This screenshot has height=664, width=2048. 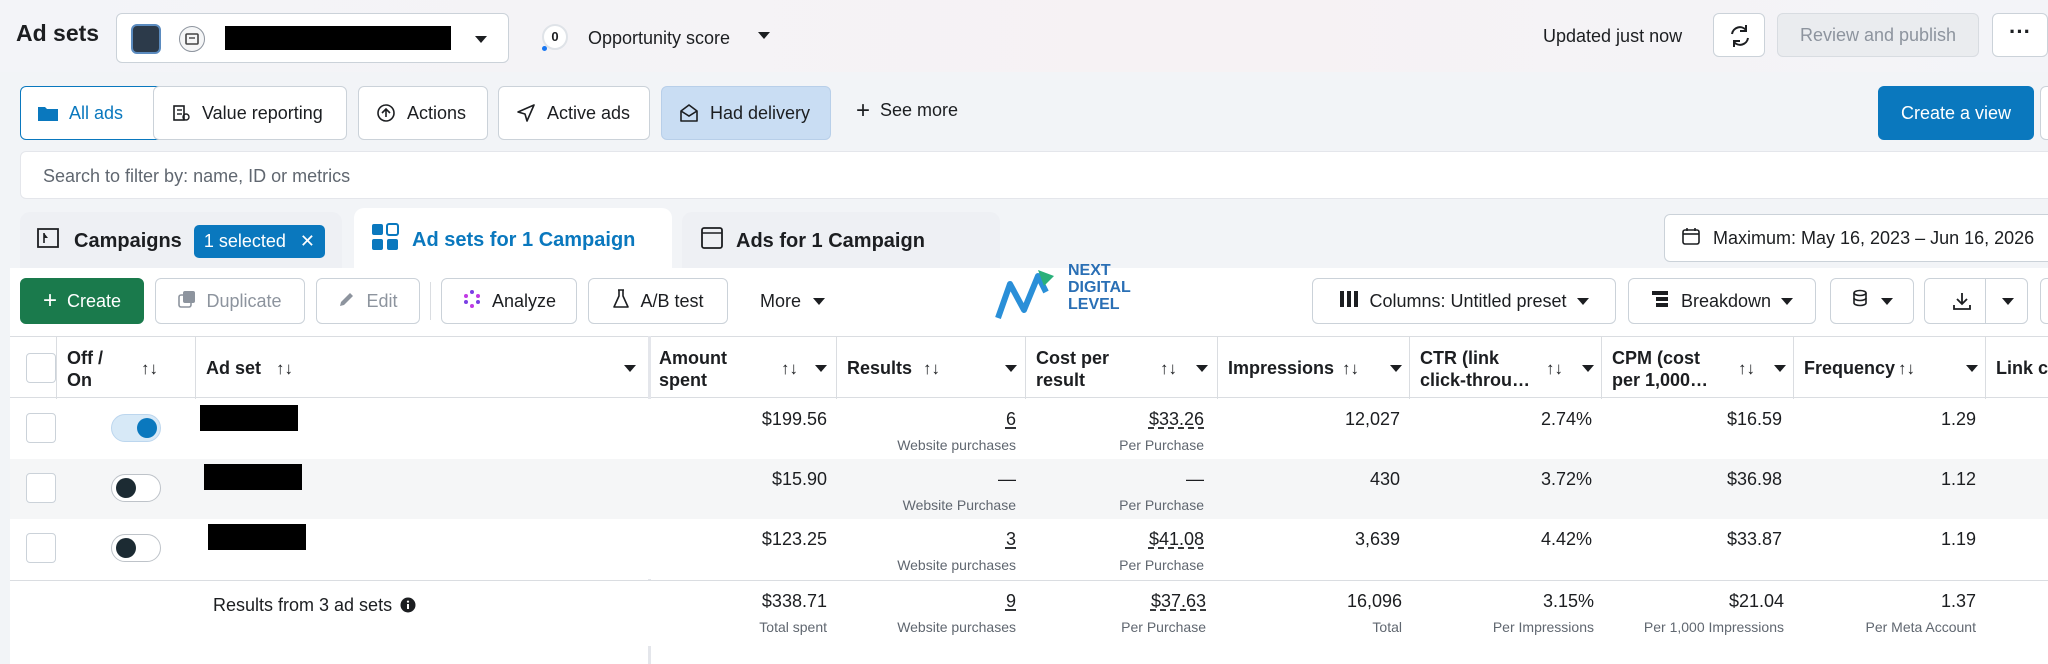 I want to click on summary-label-cell: Results from 3 ad sets, so click(x=428, y=625).